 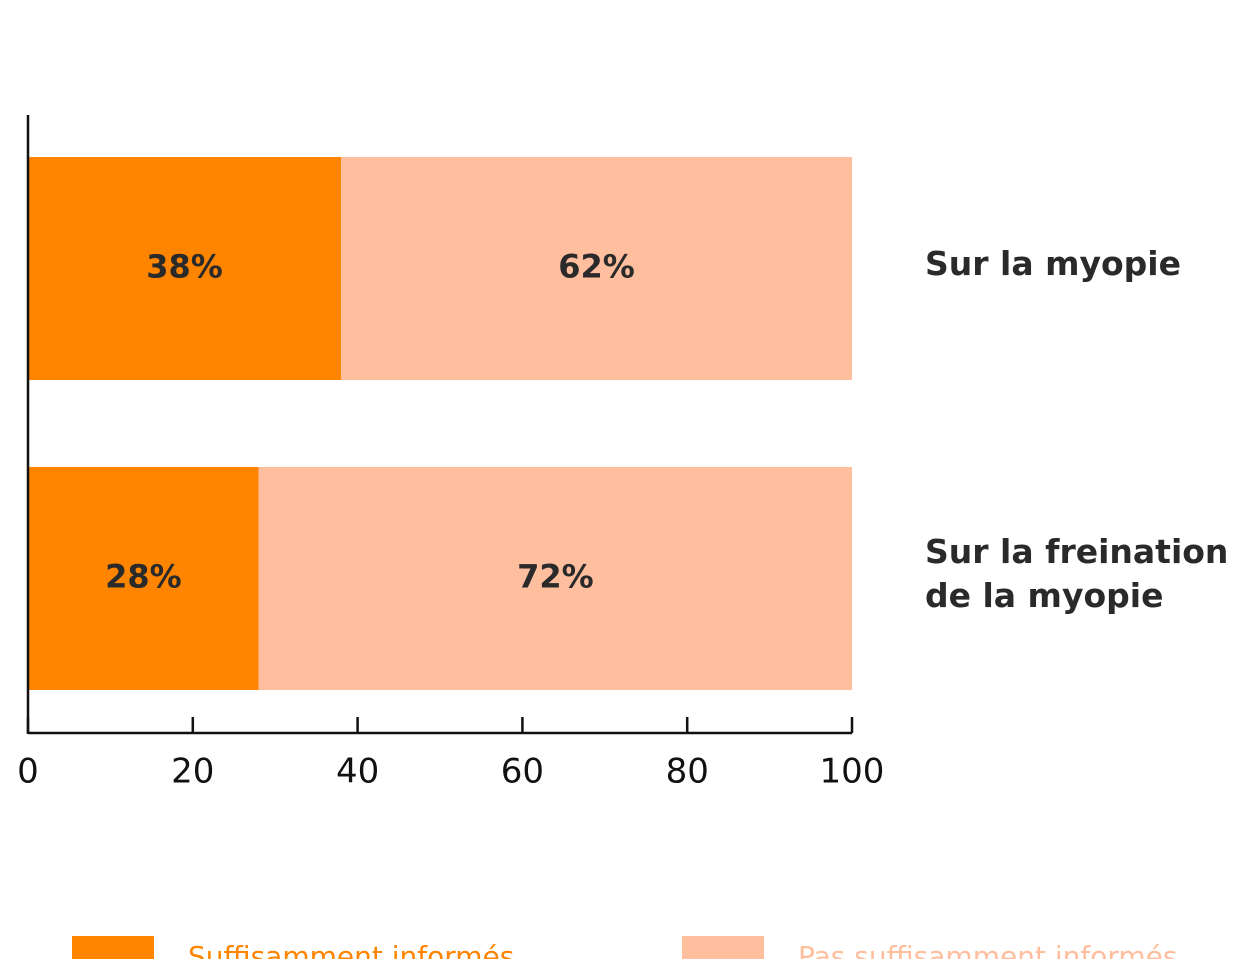 What do you see at coordinates (687, 772) in the screenshot?
I see `x-tick-label: 80` at bounding box center [687, 772].